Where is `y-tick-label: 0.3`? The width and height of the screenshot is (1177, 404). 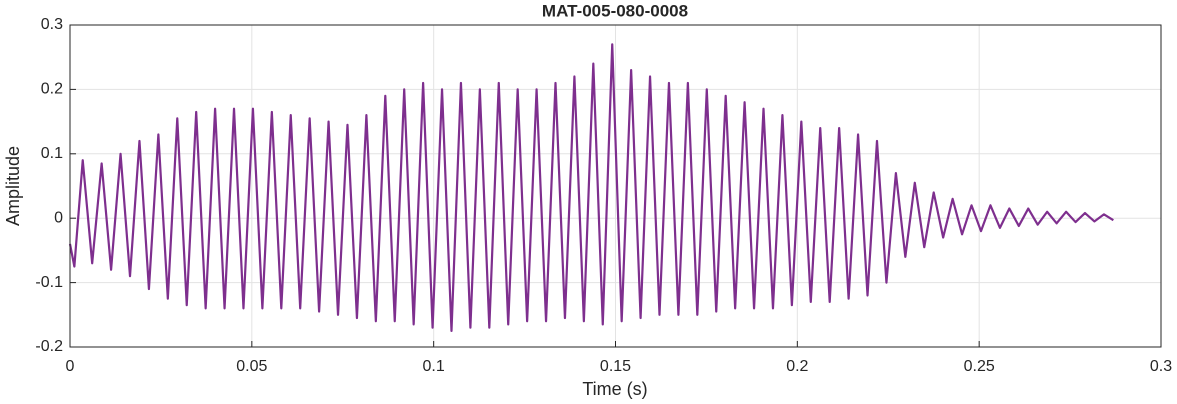
y-tick-label: 0.3 is located at coordinates (52, 24).